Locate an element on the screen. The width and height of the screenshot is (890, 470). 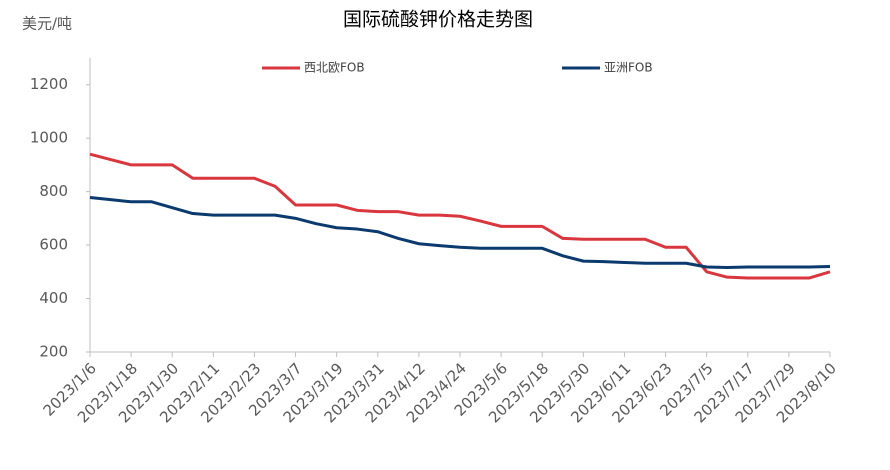
y-tick-label: 600 is located at coordinates (53, 245).